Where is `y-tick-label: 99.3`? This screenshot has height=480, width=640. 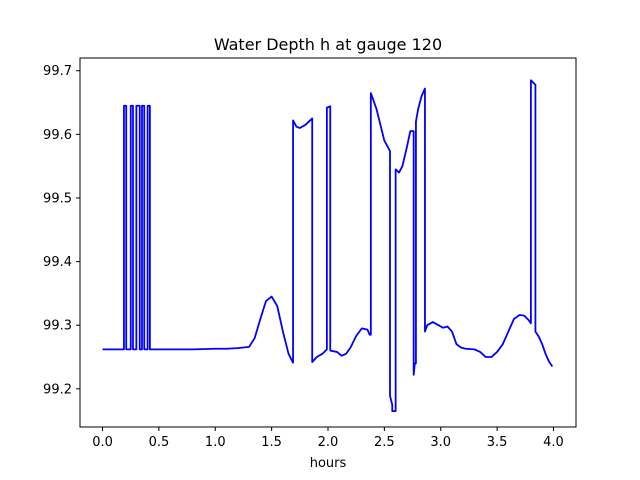 y-tick-label: 99.3 is located at coordinates (57, 326).